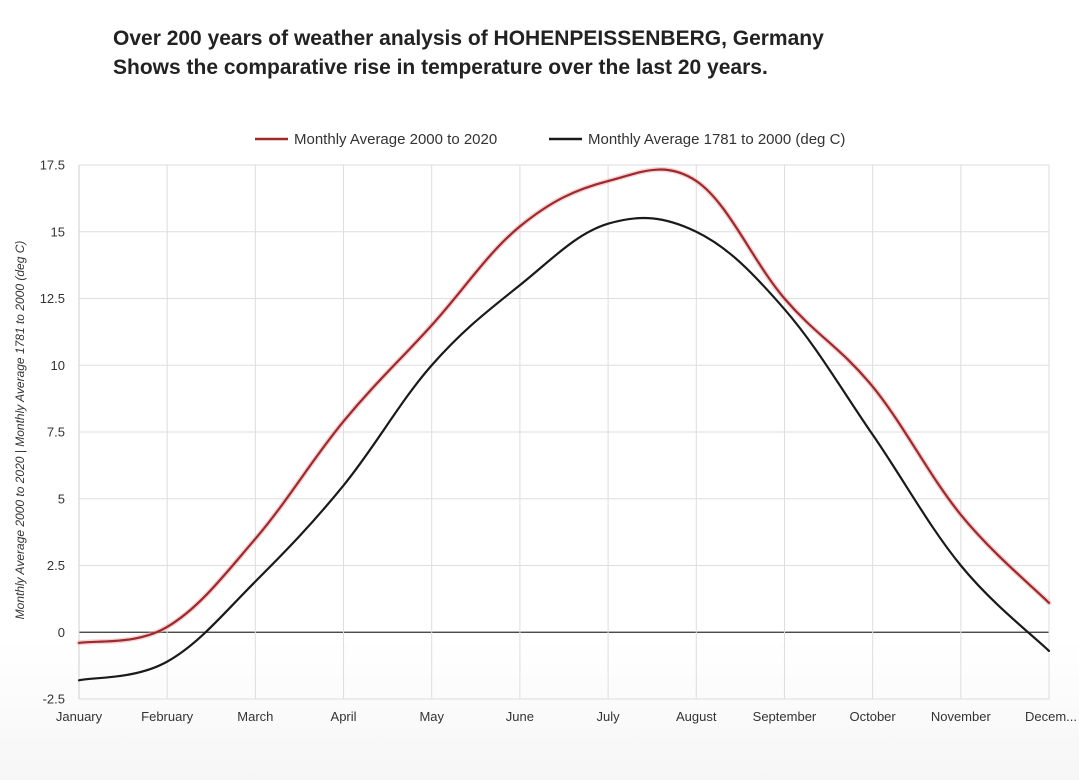 This screenshot has width=1079, height=780. I want to click on y-tick-label: 5, so click(61, 498).